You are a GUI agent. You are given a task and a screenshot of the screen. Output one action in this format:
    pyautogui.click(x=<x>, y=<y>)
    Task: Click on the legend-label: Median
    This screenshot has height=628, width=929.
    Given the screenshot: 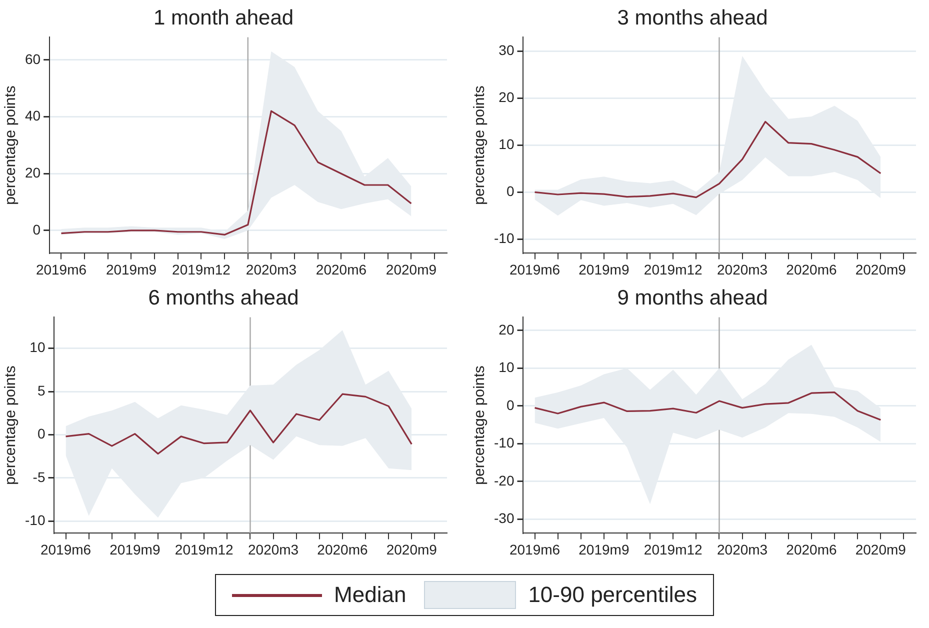 What is the action you would take?
    pyautogui.click(x=370, y=595)
    